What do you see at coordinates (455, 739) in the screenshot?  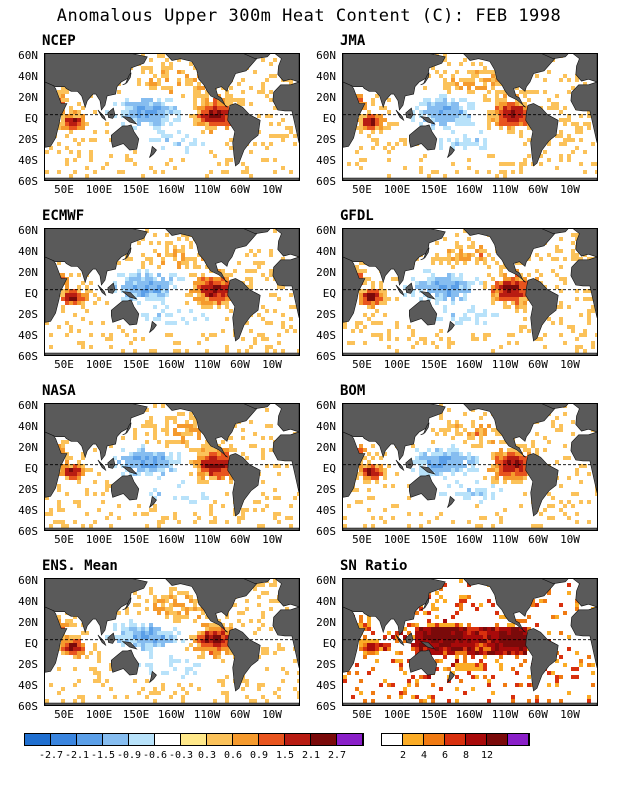 I see `sn-ratio-colorbar` at bounding box center [455, 739].